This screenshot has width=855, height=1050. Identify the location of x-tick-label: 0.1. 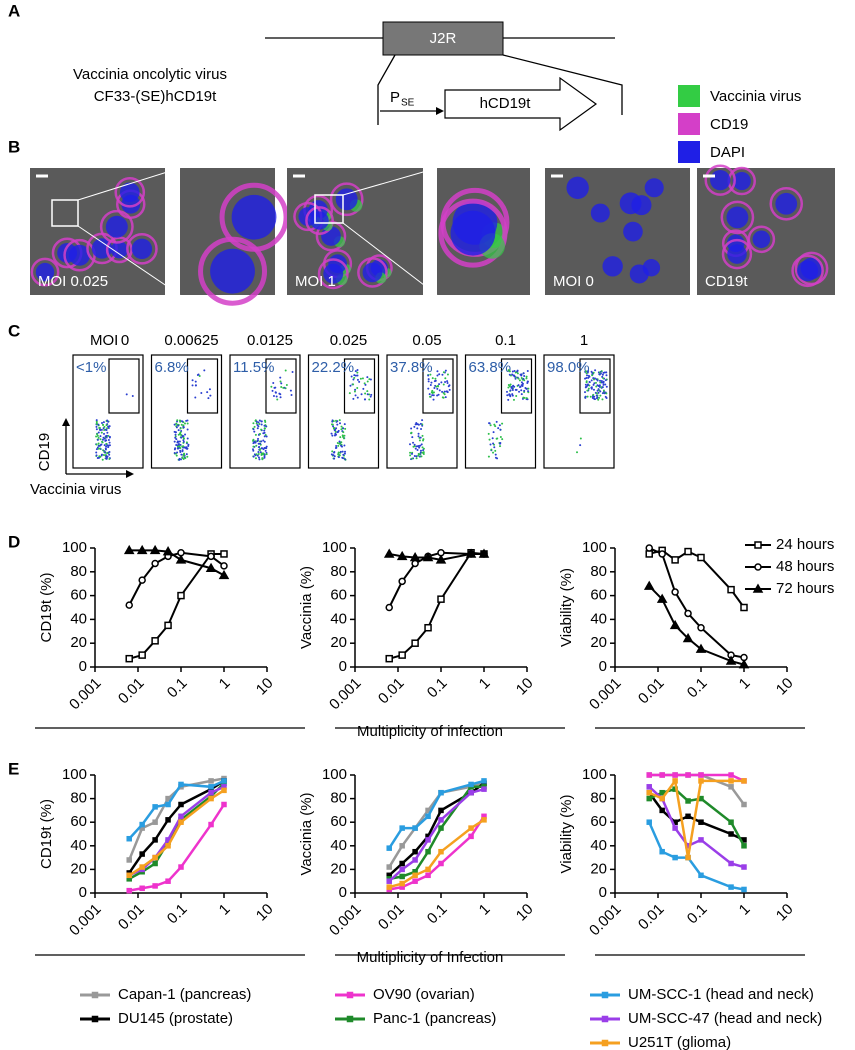
(697, 914).